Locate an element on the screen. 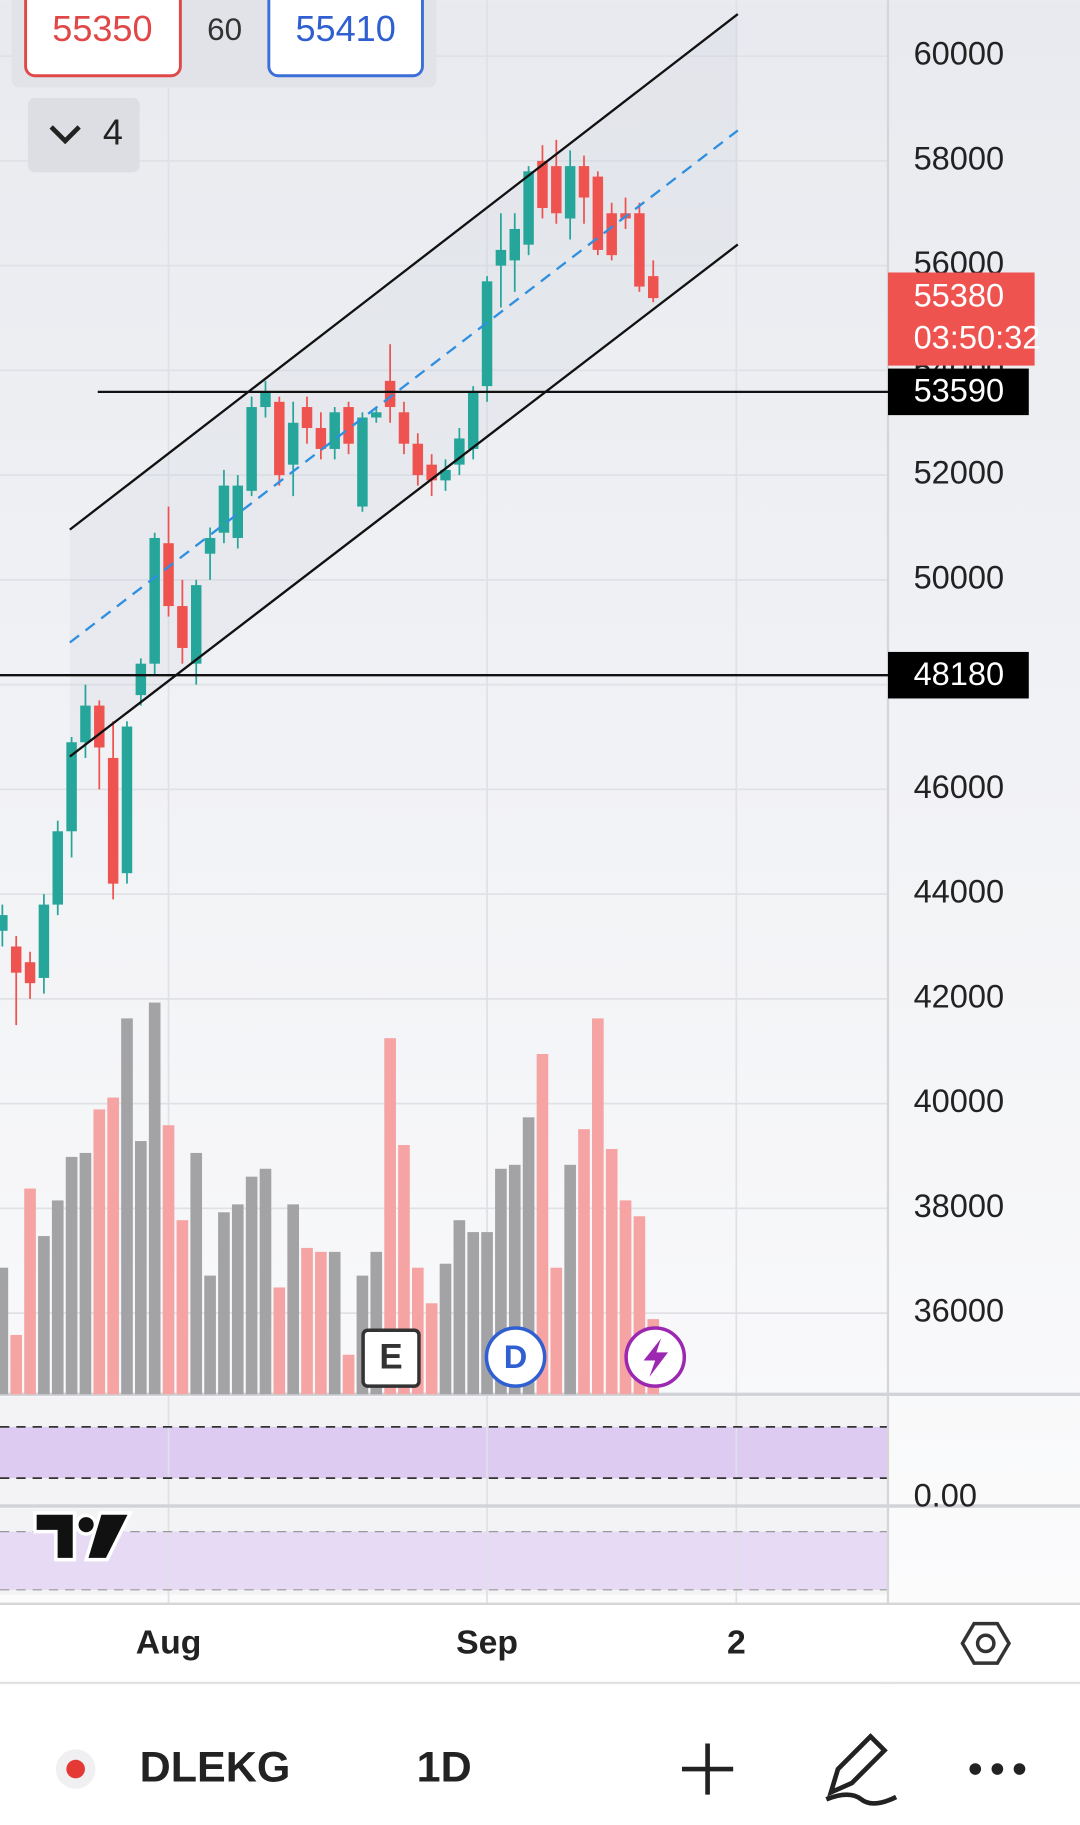 This screenshot has width=1080, height=1825. chevron-icon is located at coordinates (65, 135).